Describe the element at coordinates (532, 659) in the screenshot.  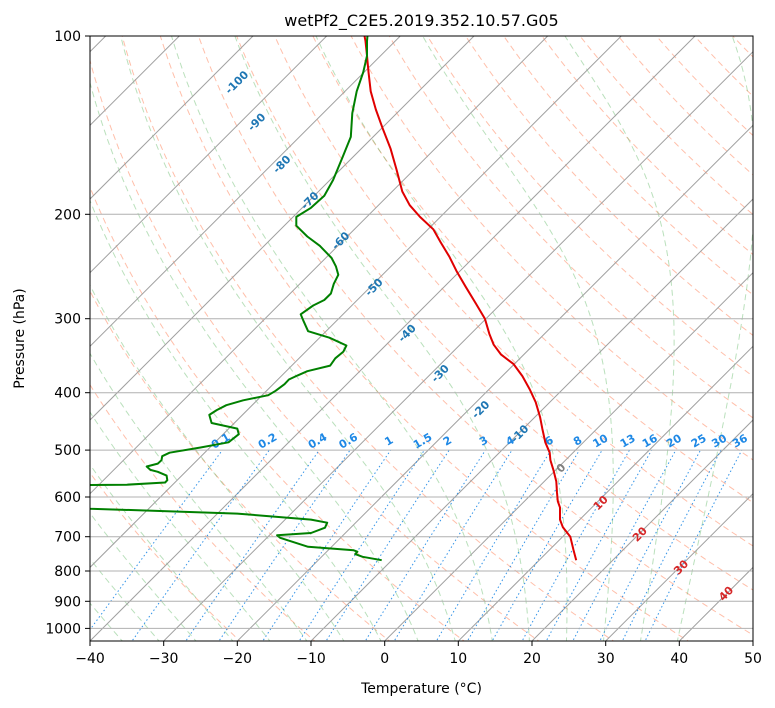
I see `x-tick-label: 20` at that location.